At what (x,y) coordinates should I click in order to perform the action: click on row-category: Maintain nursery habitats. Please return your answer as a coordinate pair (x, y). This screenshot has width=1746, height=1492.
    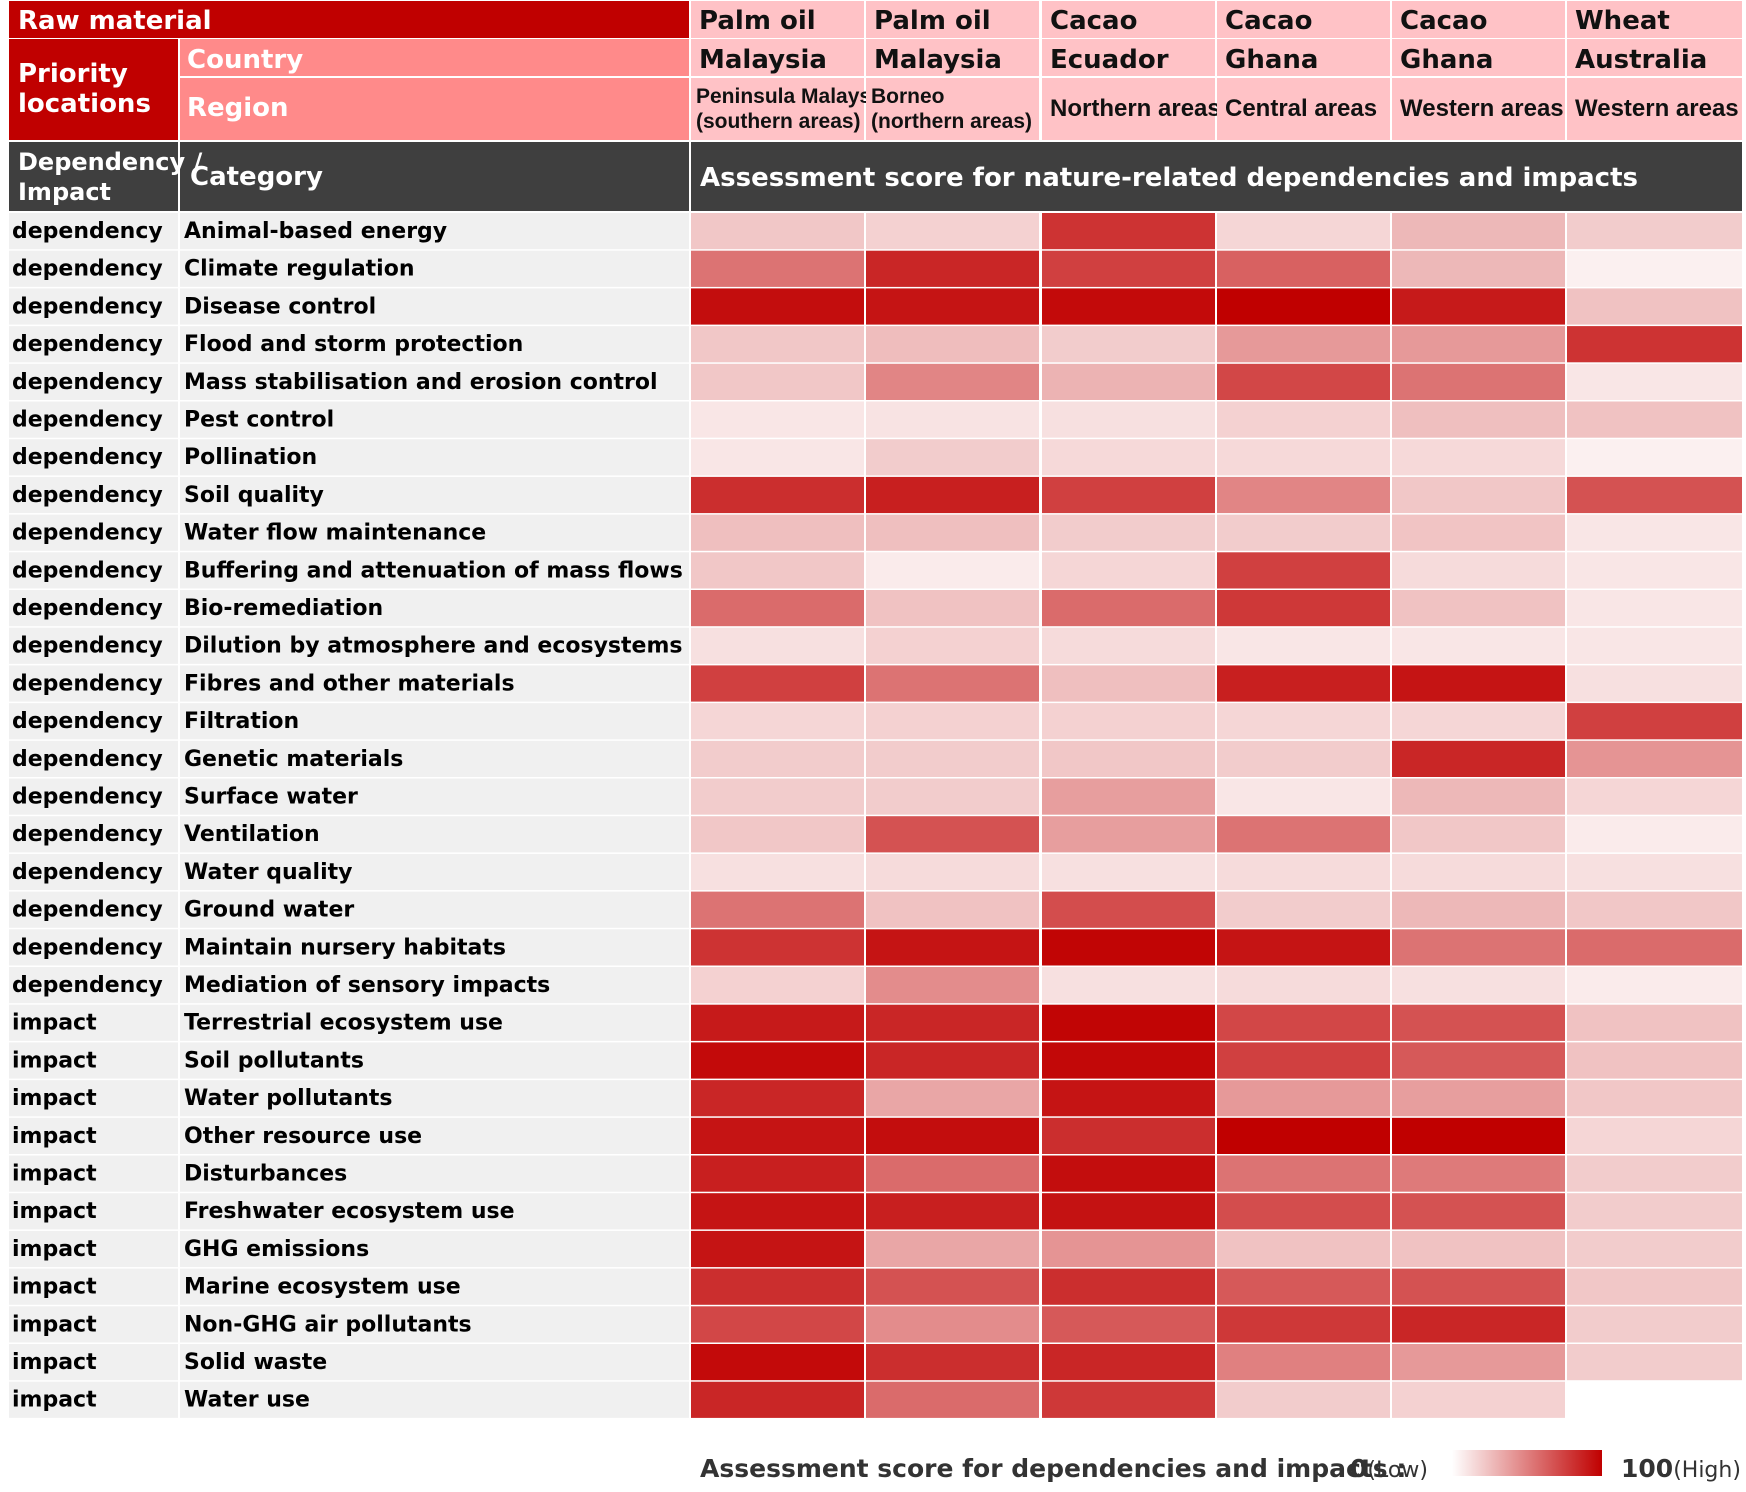
    Looking at the image, I should click on (345, 947).